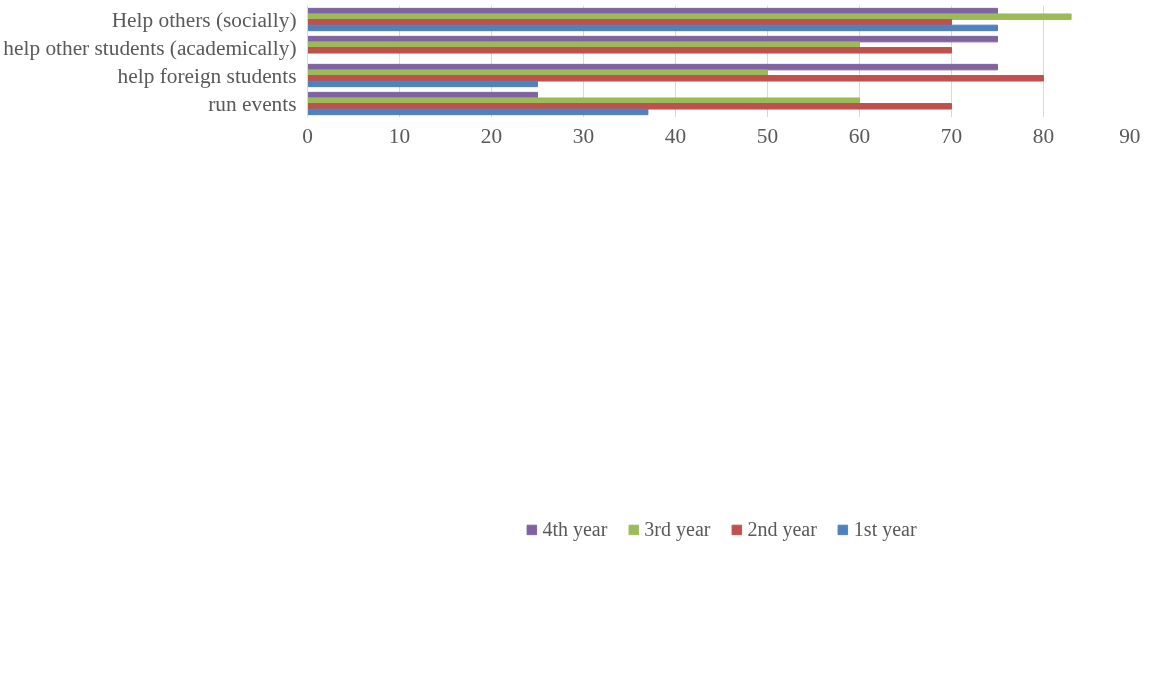  I want to click on x-tick-label: 50, so click(767, 135).